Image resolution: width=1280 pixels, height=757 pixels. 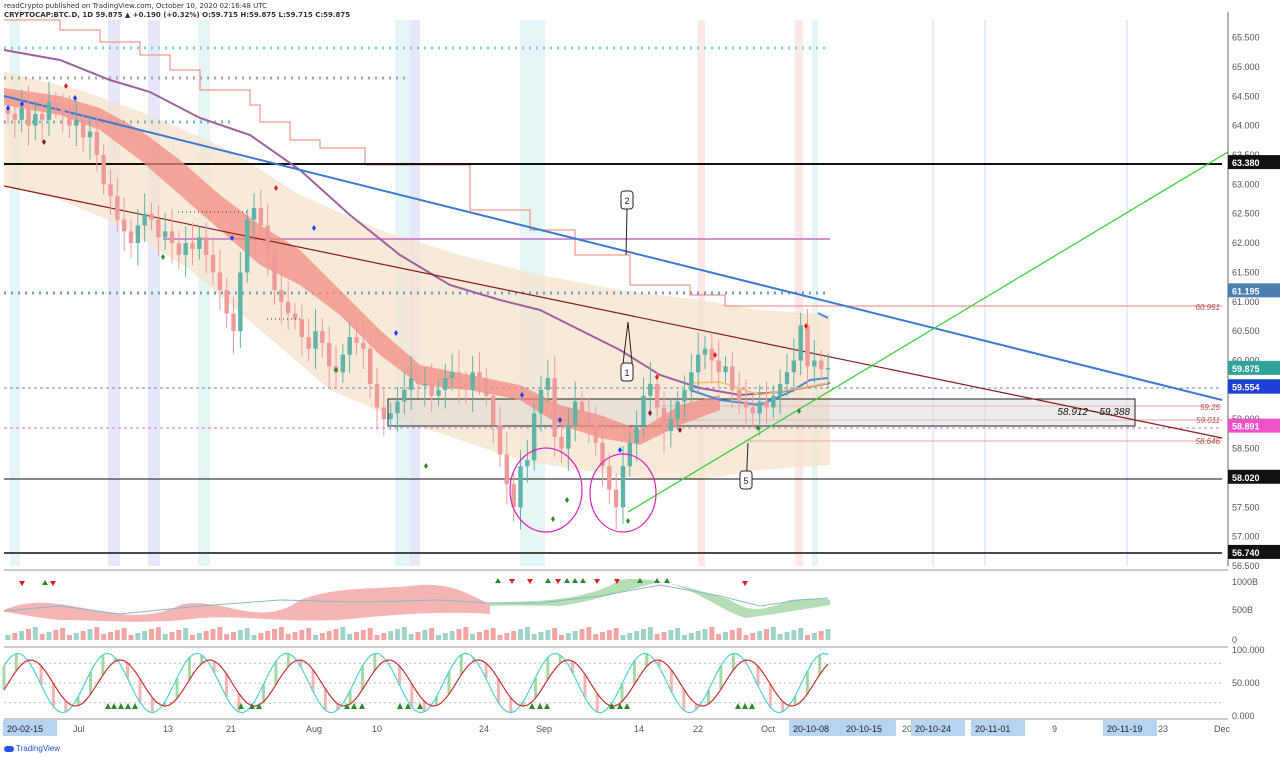 I want to click on price-badge-label: 59.875, so click(x=1246, y=369).